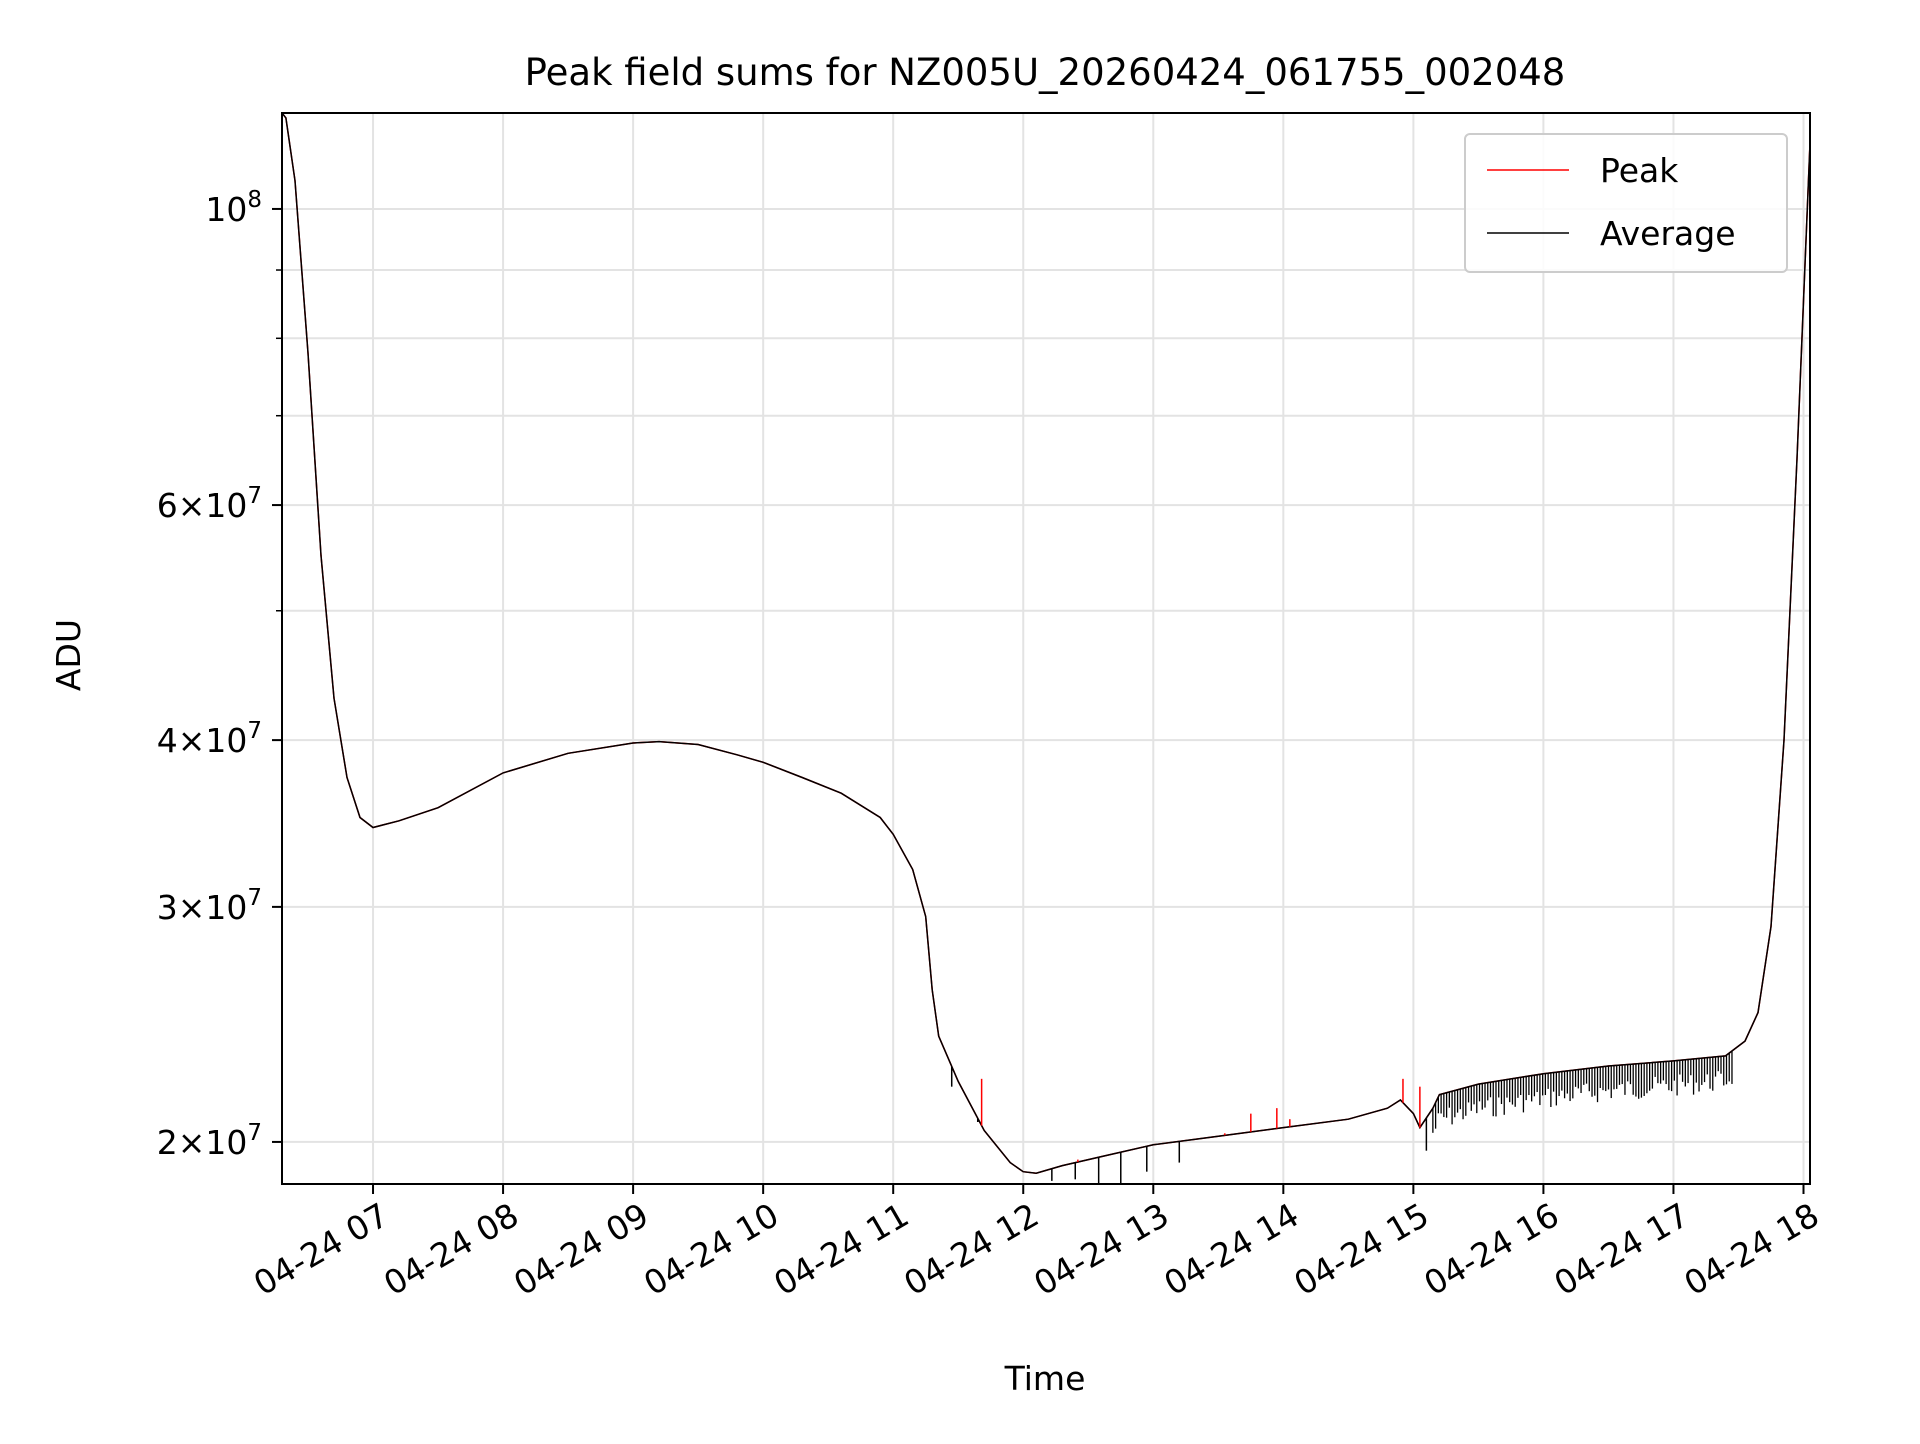 This screenshot has width=1920, height=1444. Describe the element at coordinates (233, 208) in the screenshot. I see `y-tick-label: 108` at that location.